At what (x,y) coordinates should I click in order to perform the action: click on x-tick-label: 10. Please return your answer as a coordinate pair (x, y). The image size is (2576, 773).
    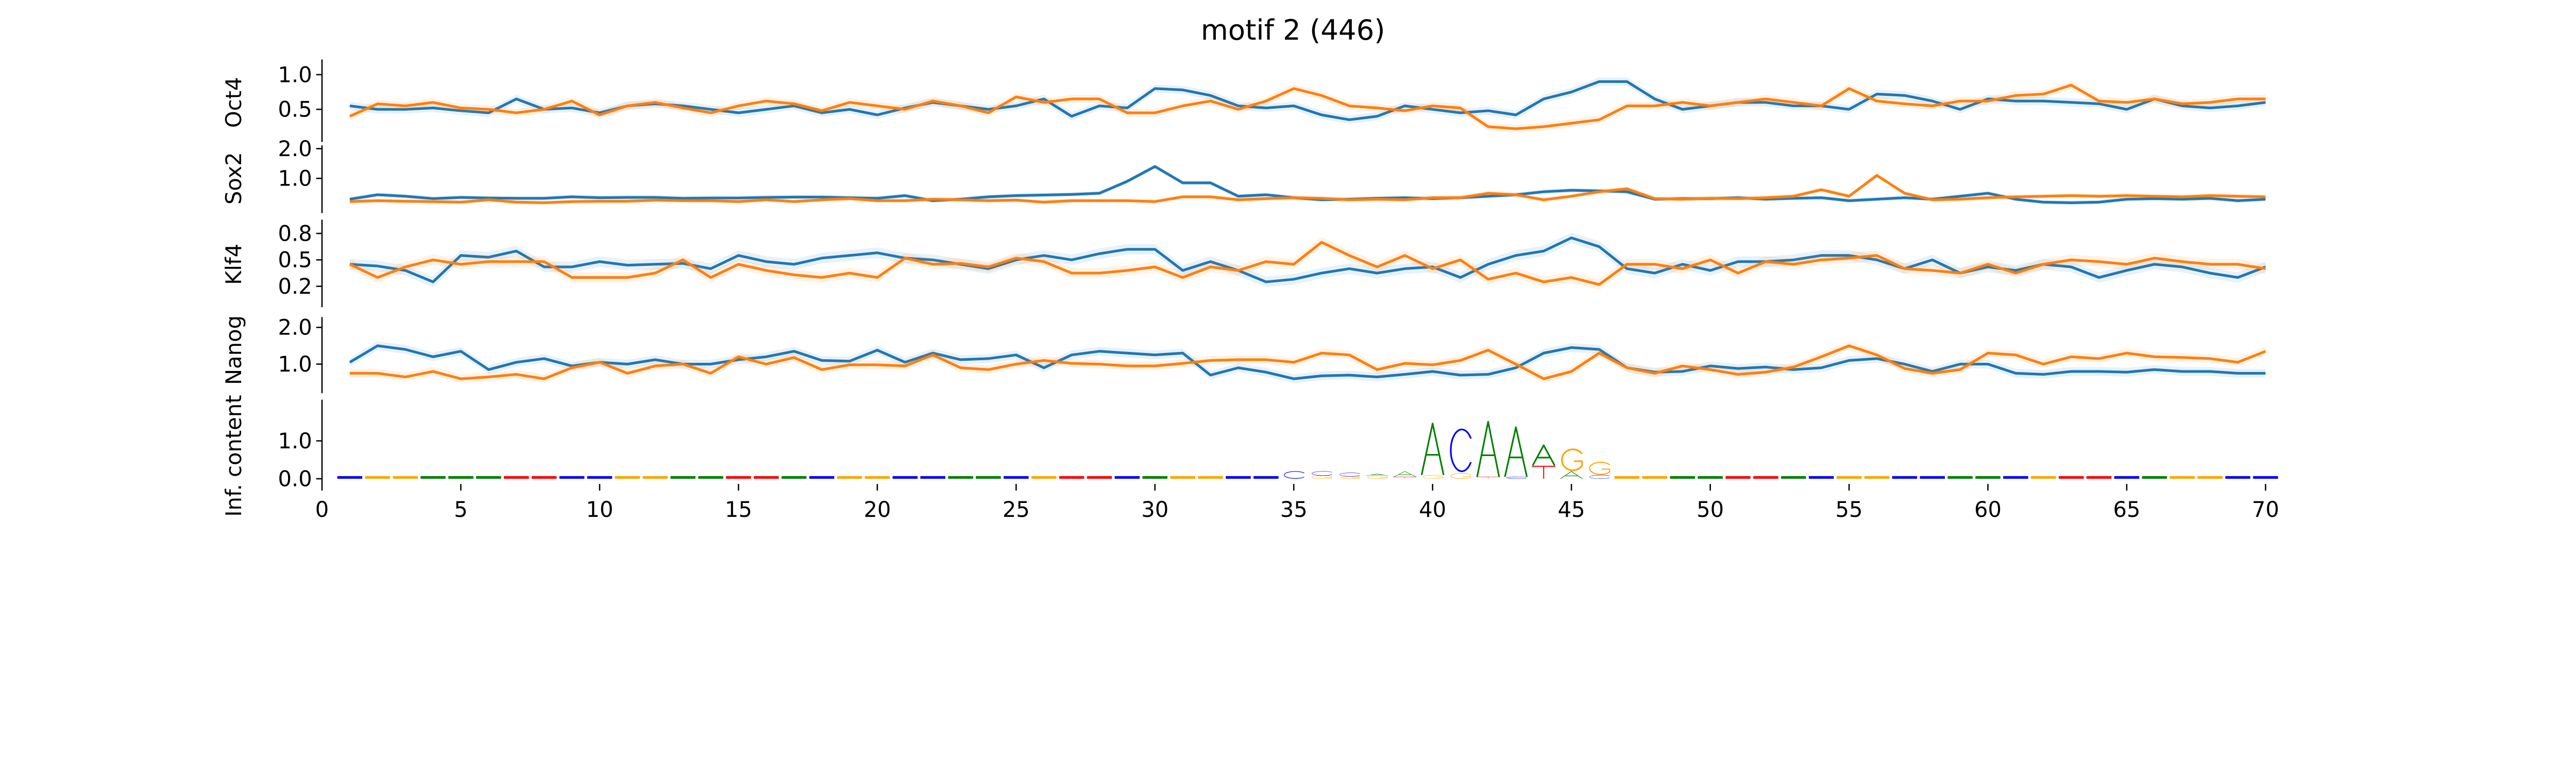
    Looking at the image, I should click on (600, 509).